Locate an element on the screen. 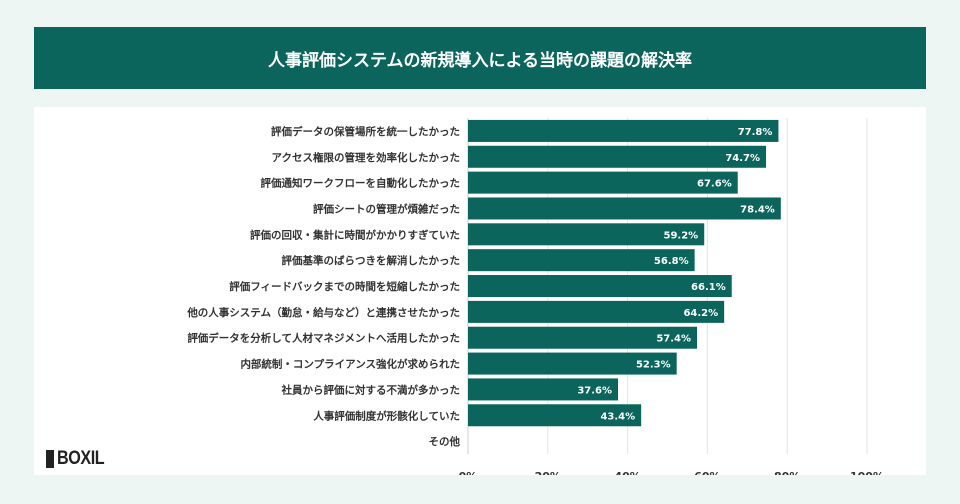 The image size is (960, 504). category-label: 評価シートの管理が煩雑だった is located at coordinates (386, 208).